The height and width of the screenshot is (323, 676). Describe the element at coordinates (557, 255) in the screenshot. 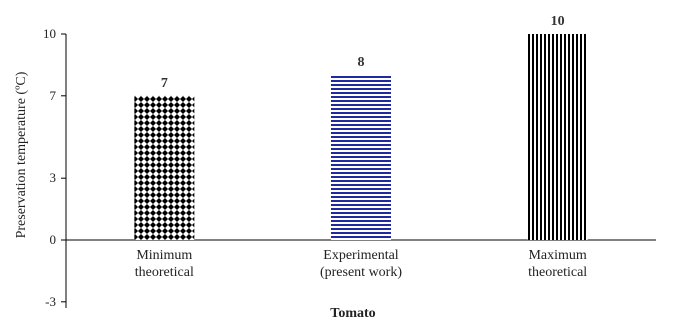

I see `category-label-line: Maximum` at that location.